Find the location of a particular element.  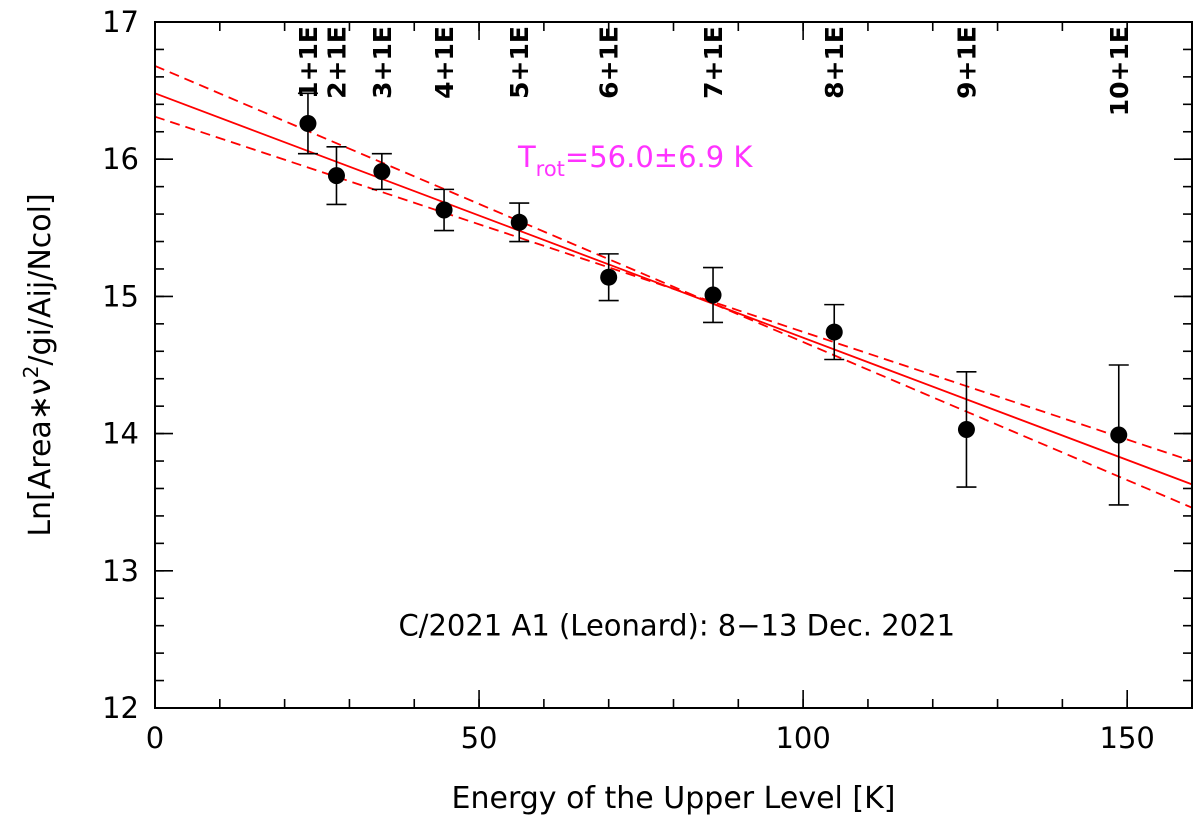

y-axis-label-main: Ln[Area∗ν is located at coordinates (40, 457).